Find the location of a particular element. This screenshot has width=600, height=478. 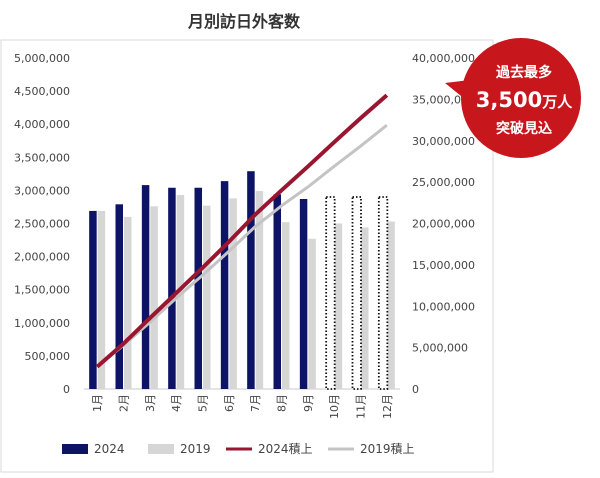

badge-line3: 突破見込 is located at coordinates (524, 128).